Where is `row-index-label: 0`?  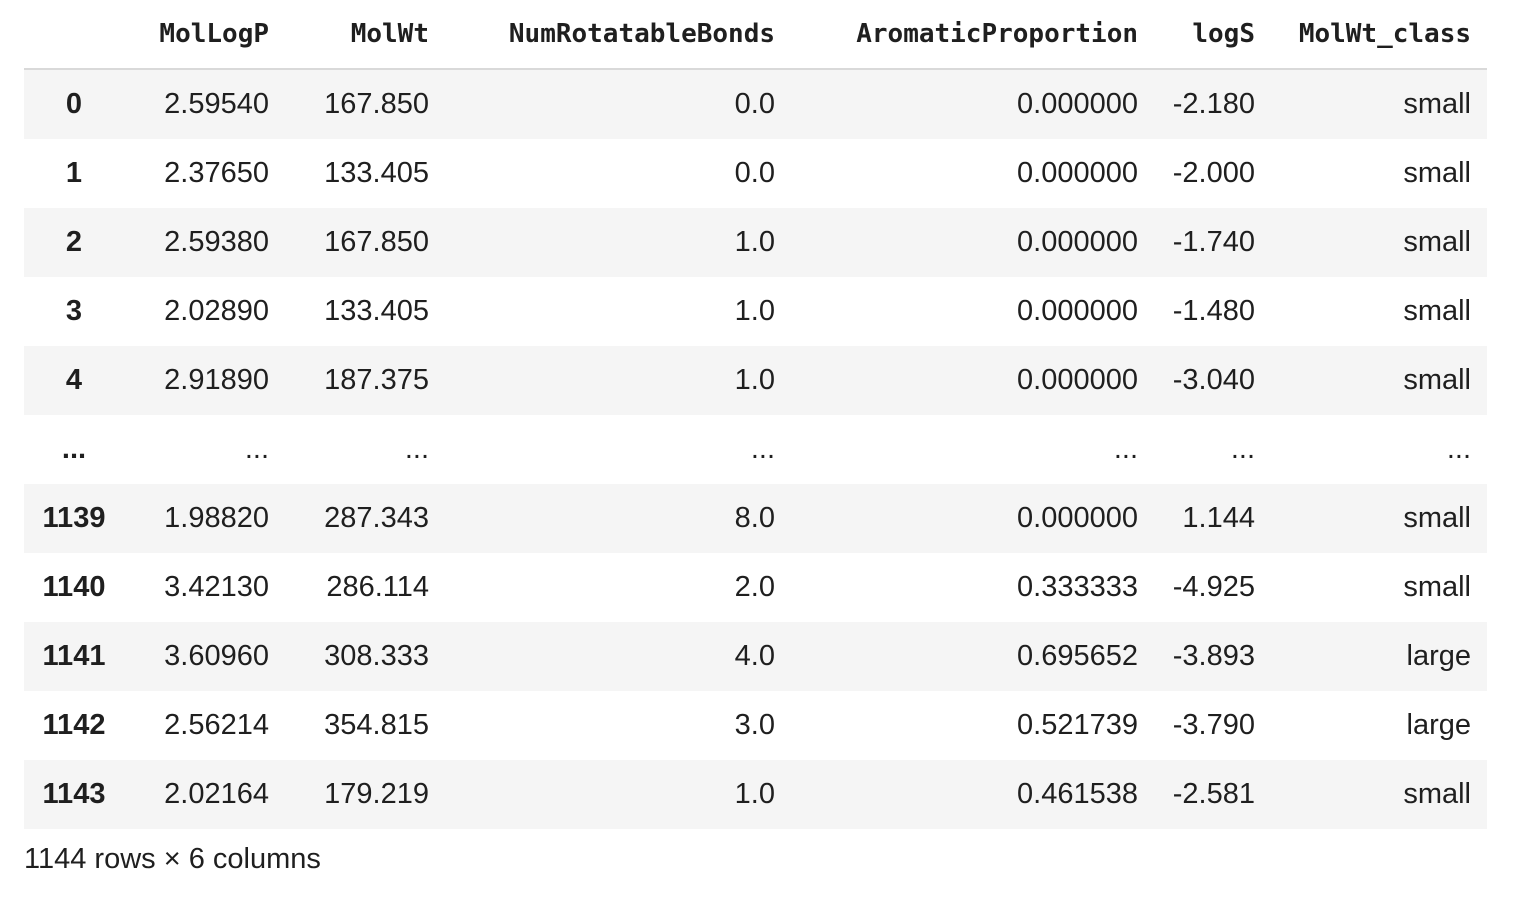 row-index-label: 0 is located at coordinates (74, 104).